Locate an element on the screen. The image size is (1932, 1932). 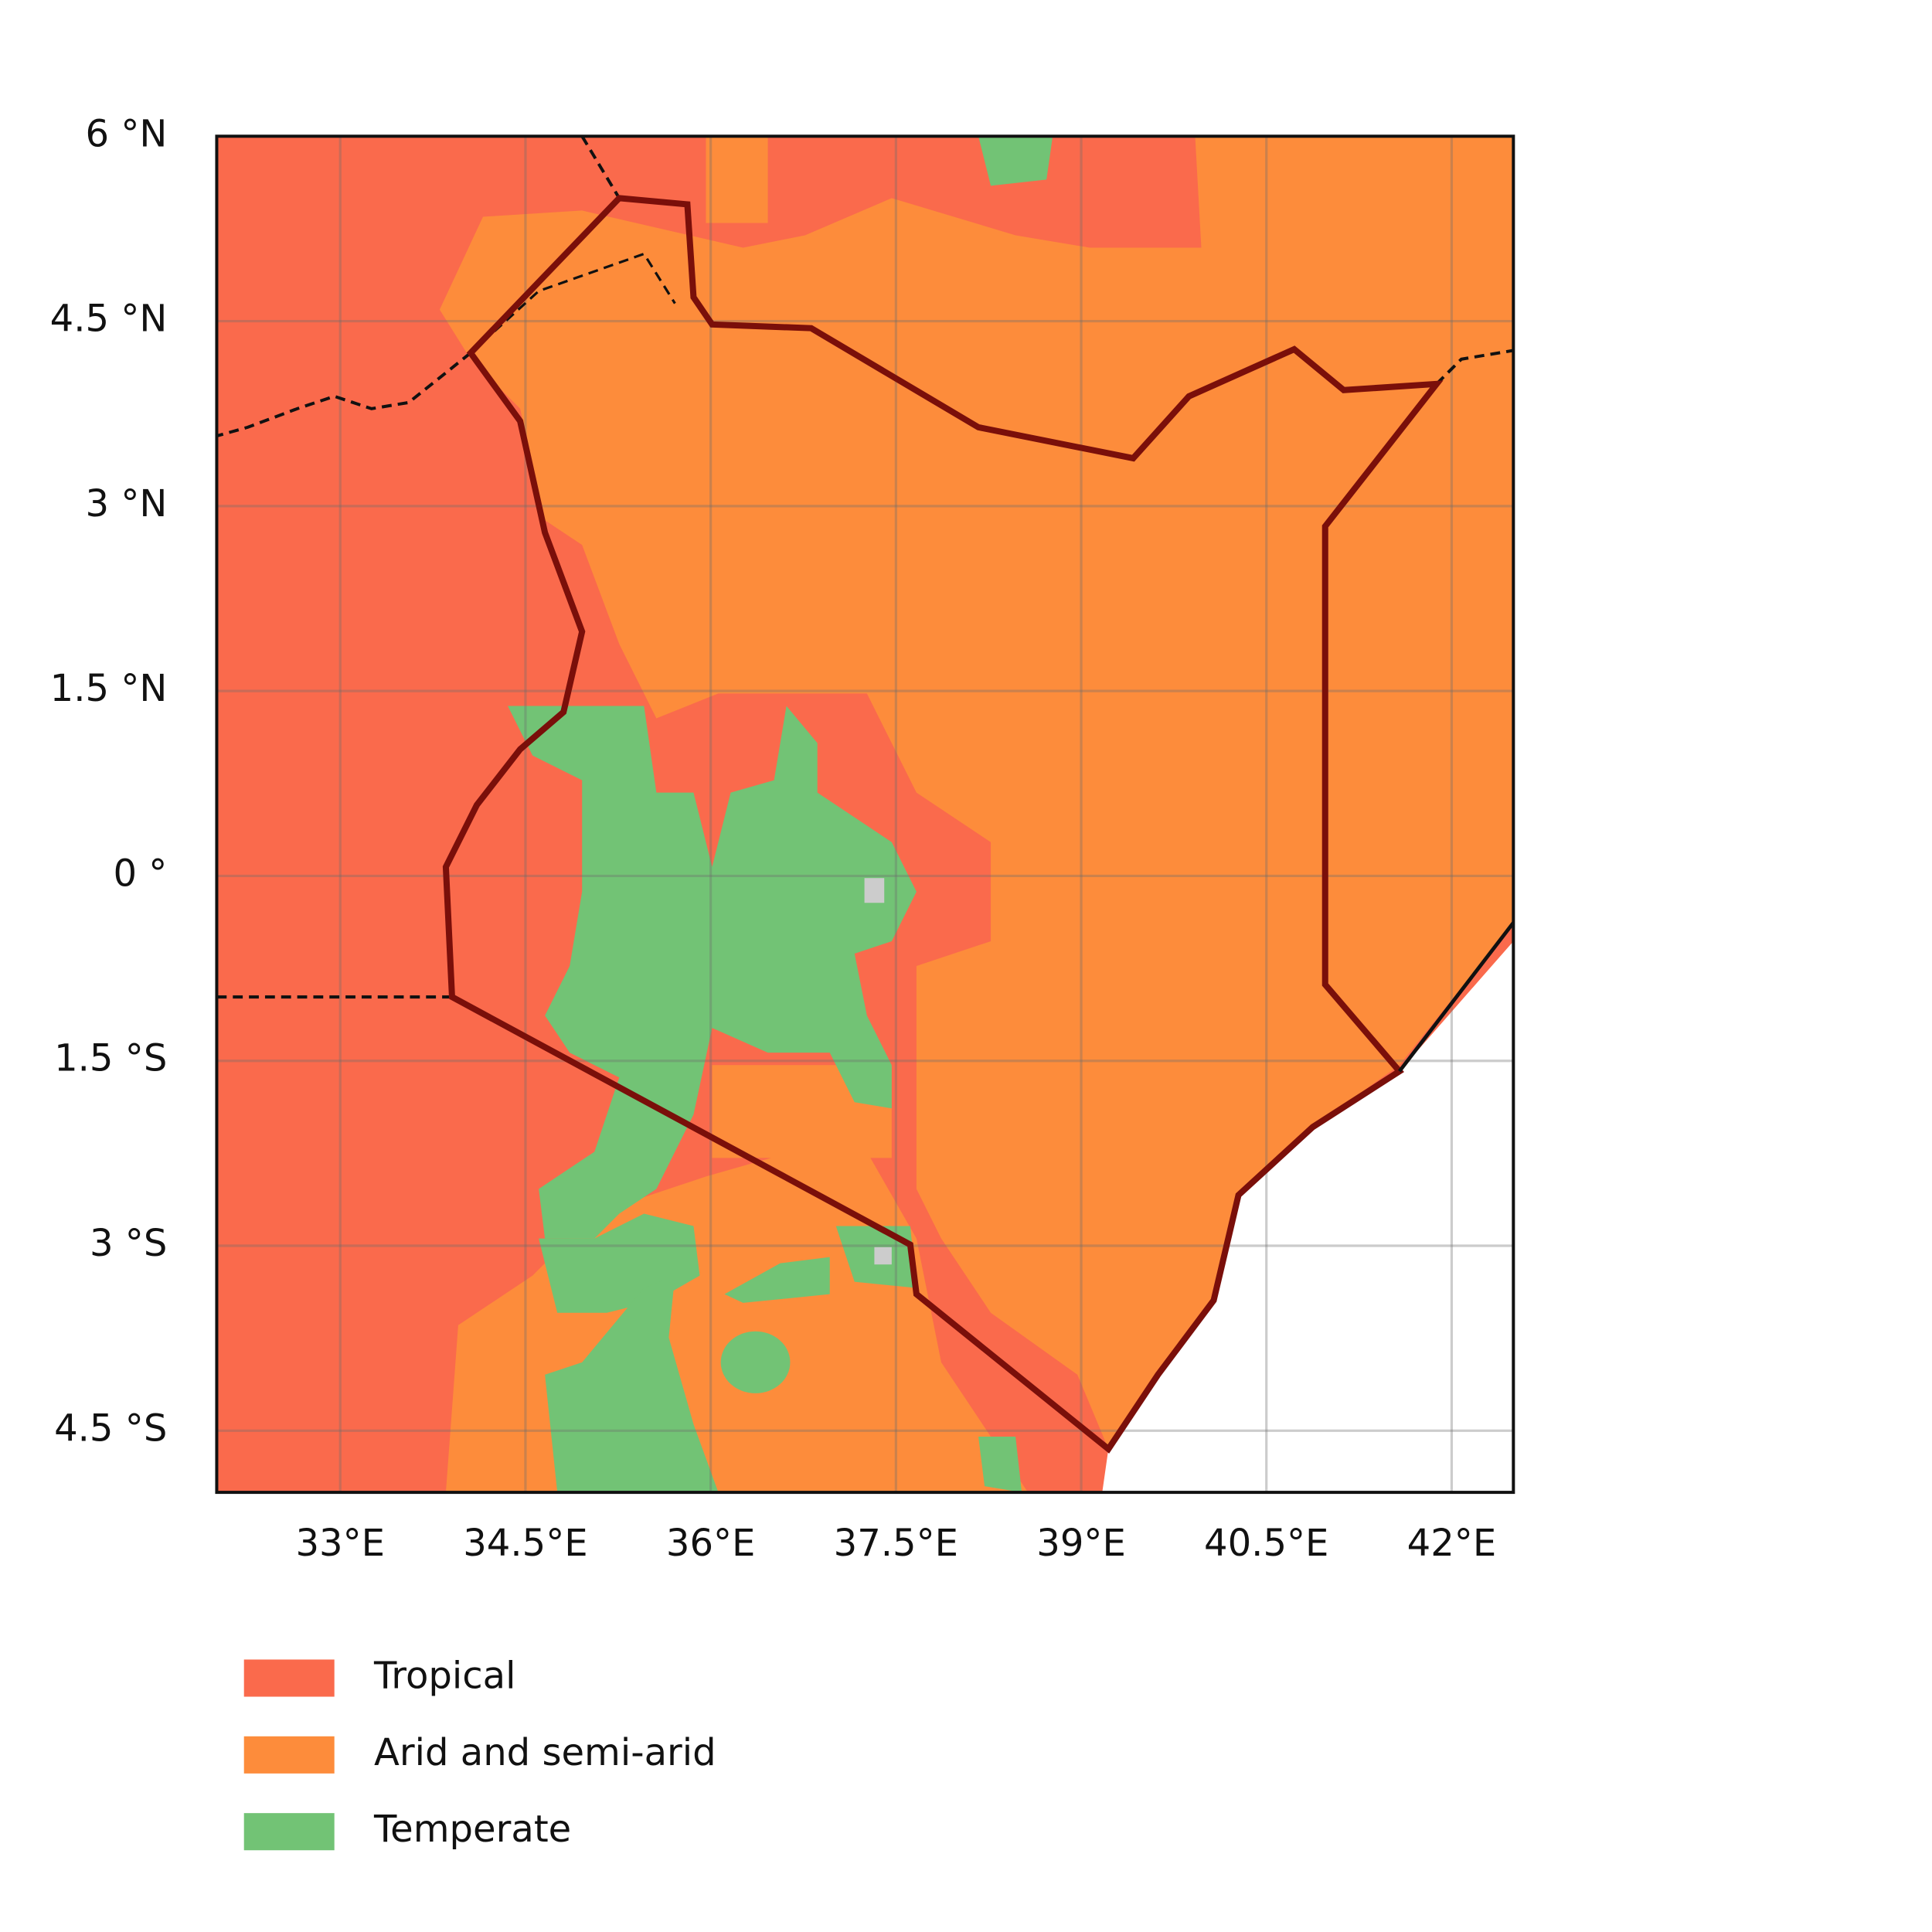
y-tick-label: 3 °S is located at coordinates (128, 1243).